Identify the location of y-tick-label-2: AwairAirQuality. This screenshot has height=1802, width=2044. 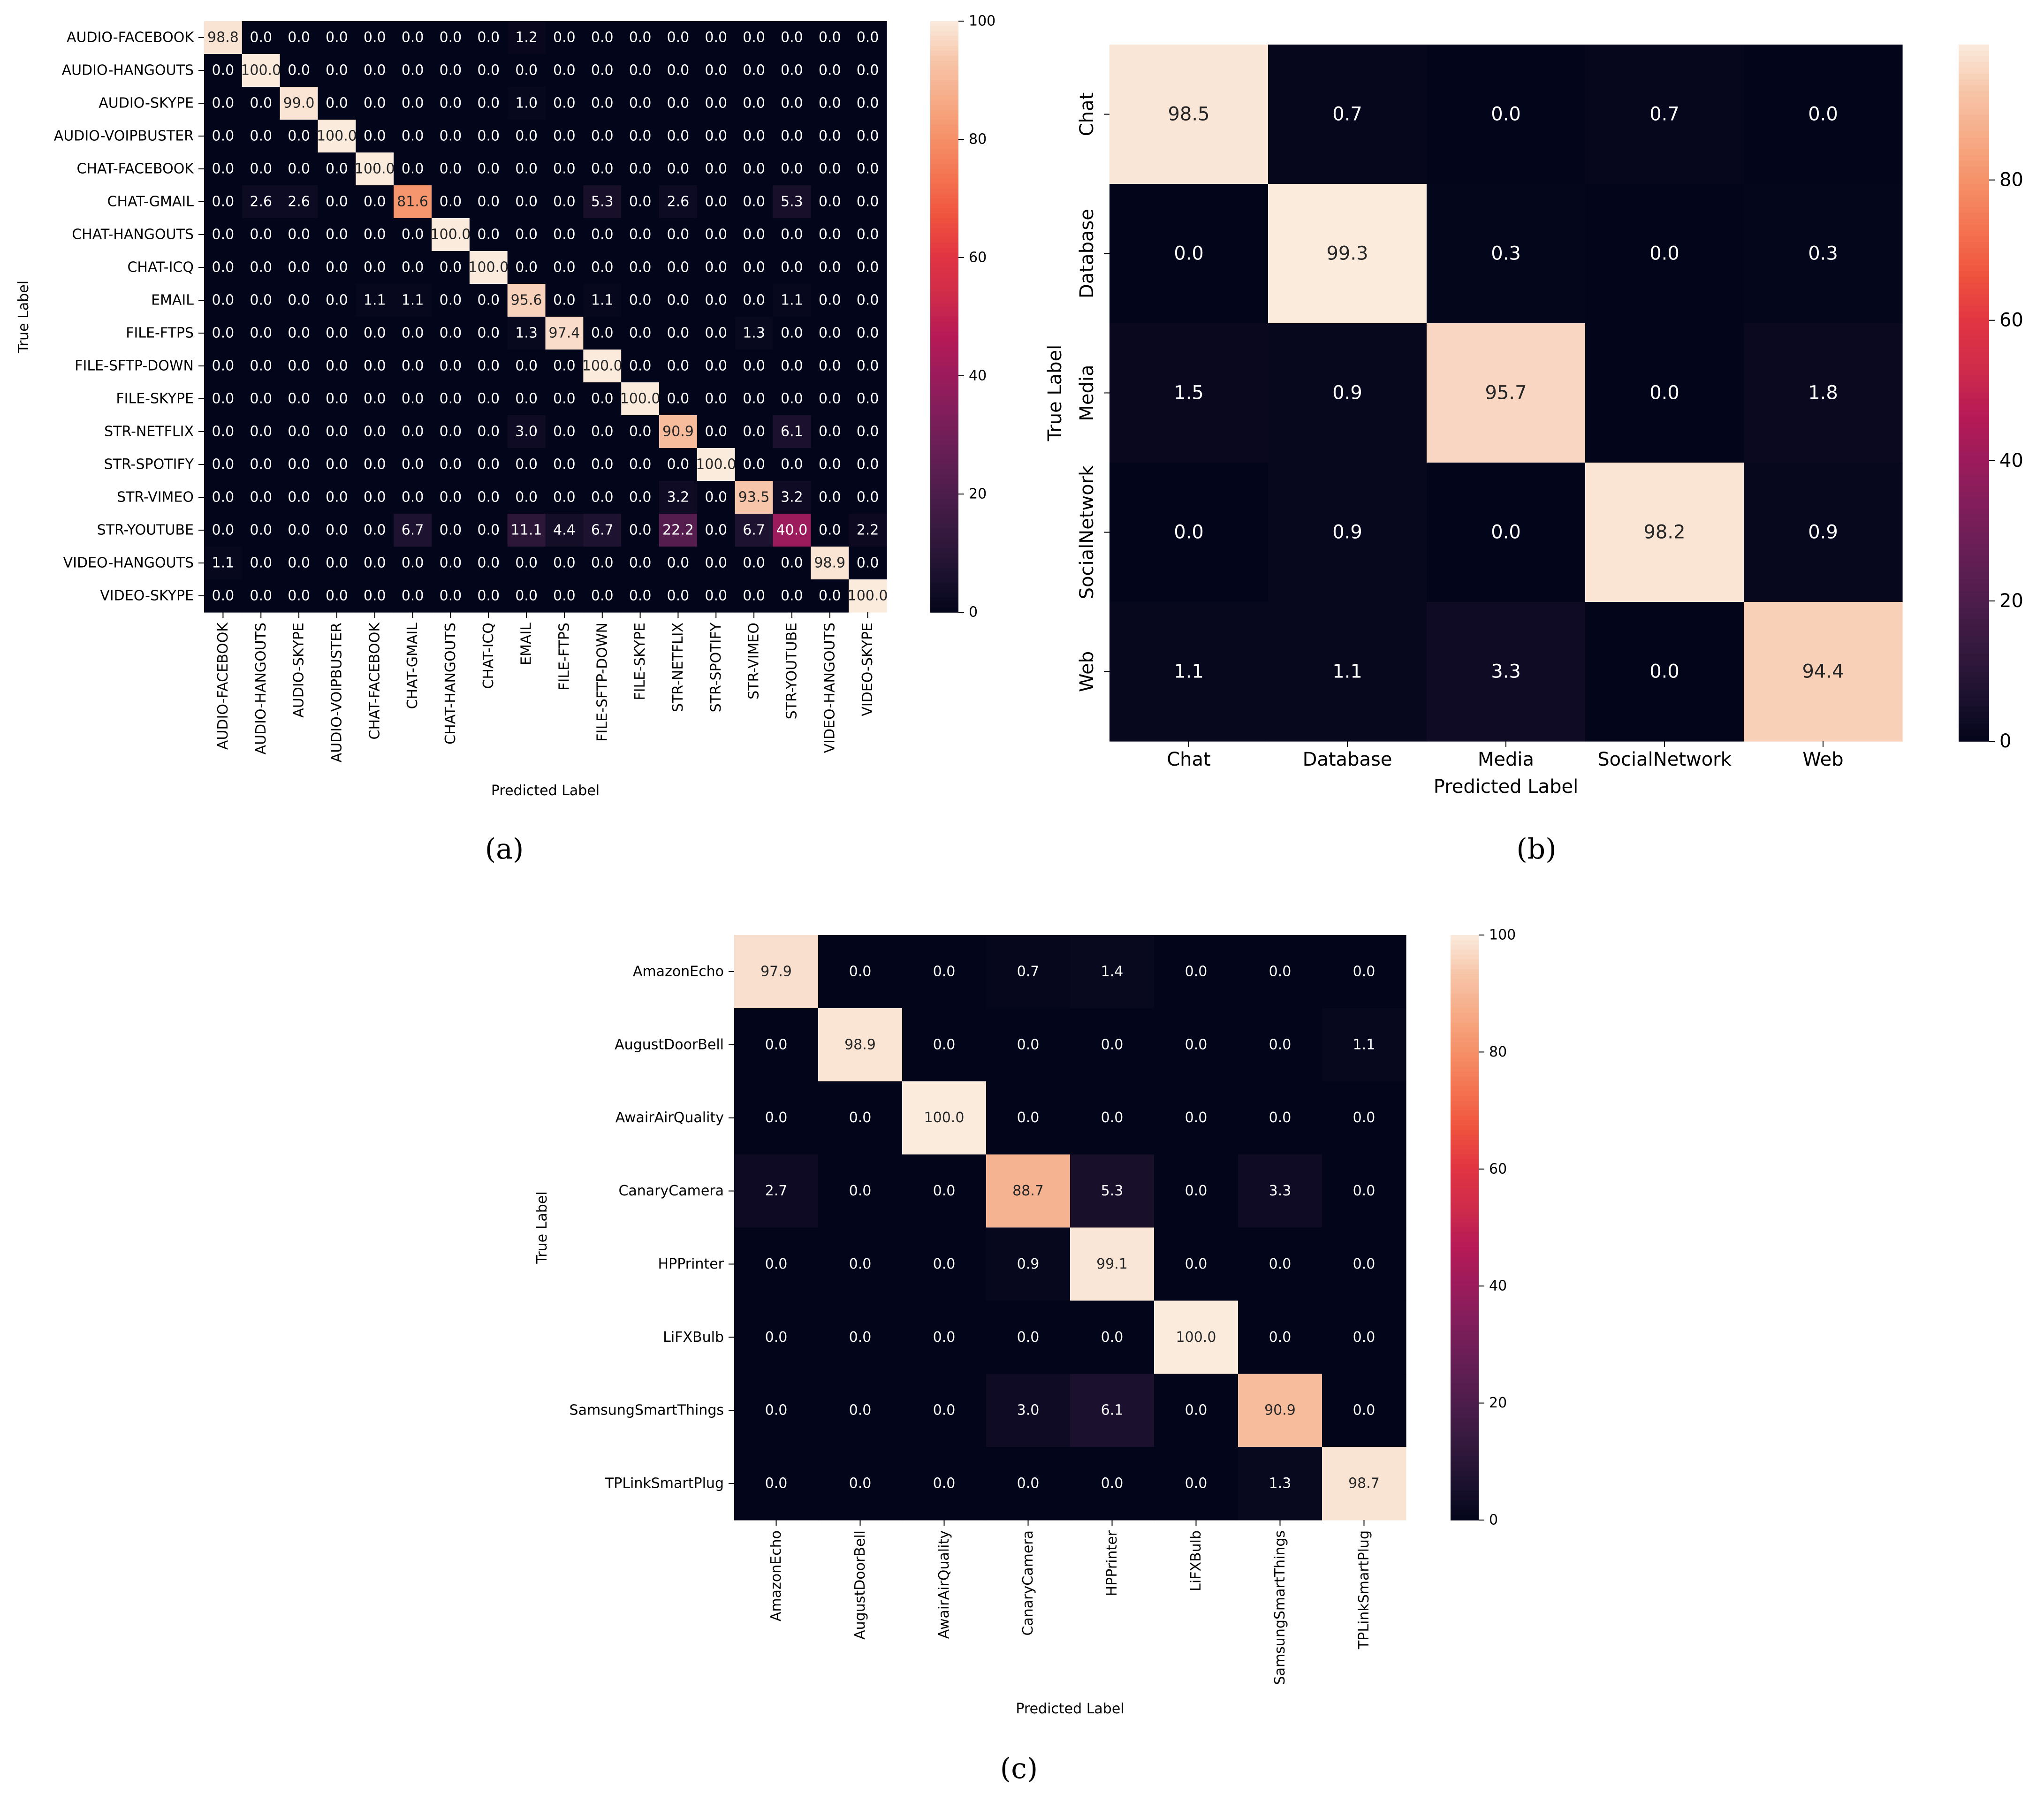
(669, 1118).